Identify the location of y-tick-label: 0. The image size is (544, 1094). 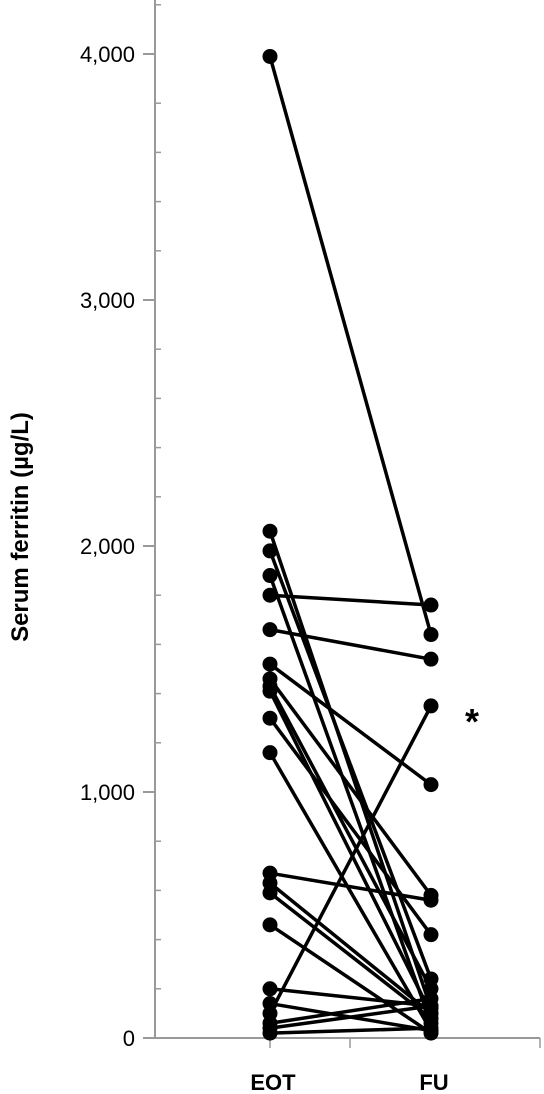
(129, 1038).